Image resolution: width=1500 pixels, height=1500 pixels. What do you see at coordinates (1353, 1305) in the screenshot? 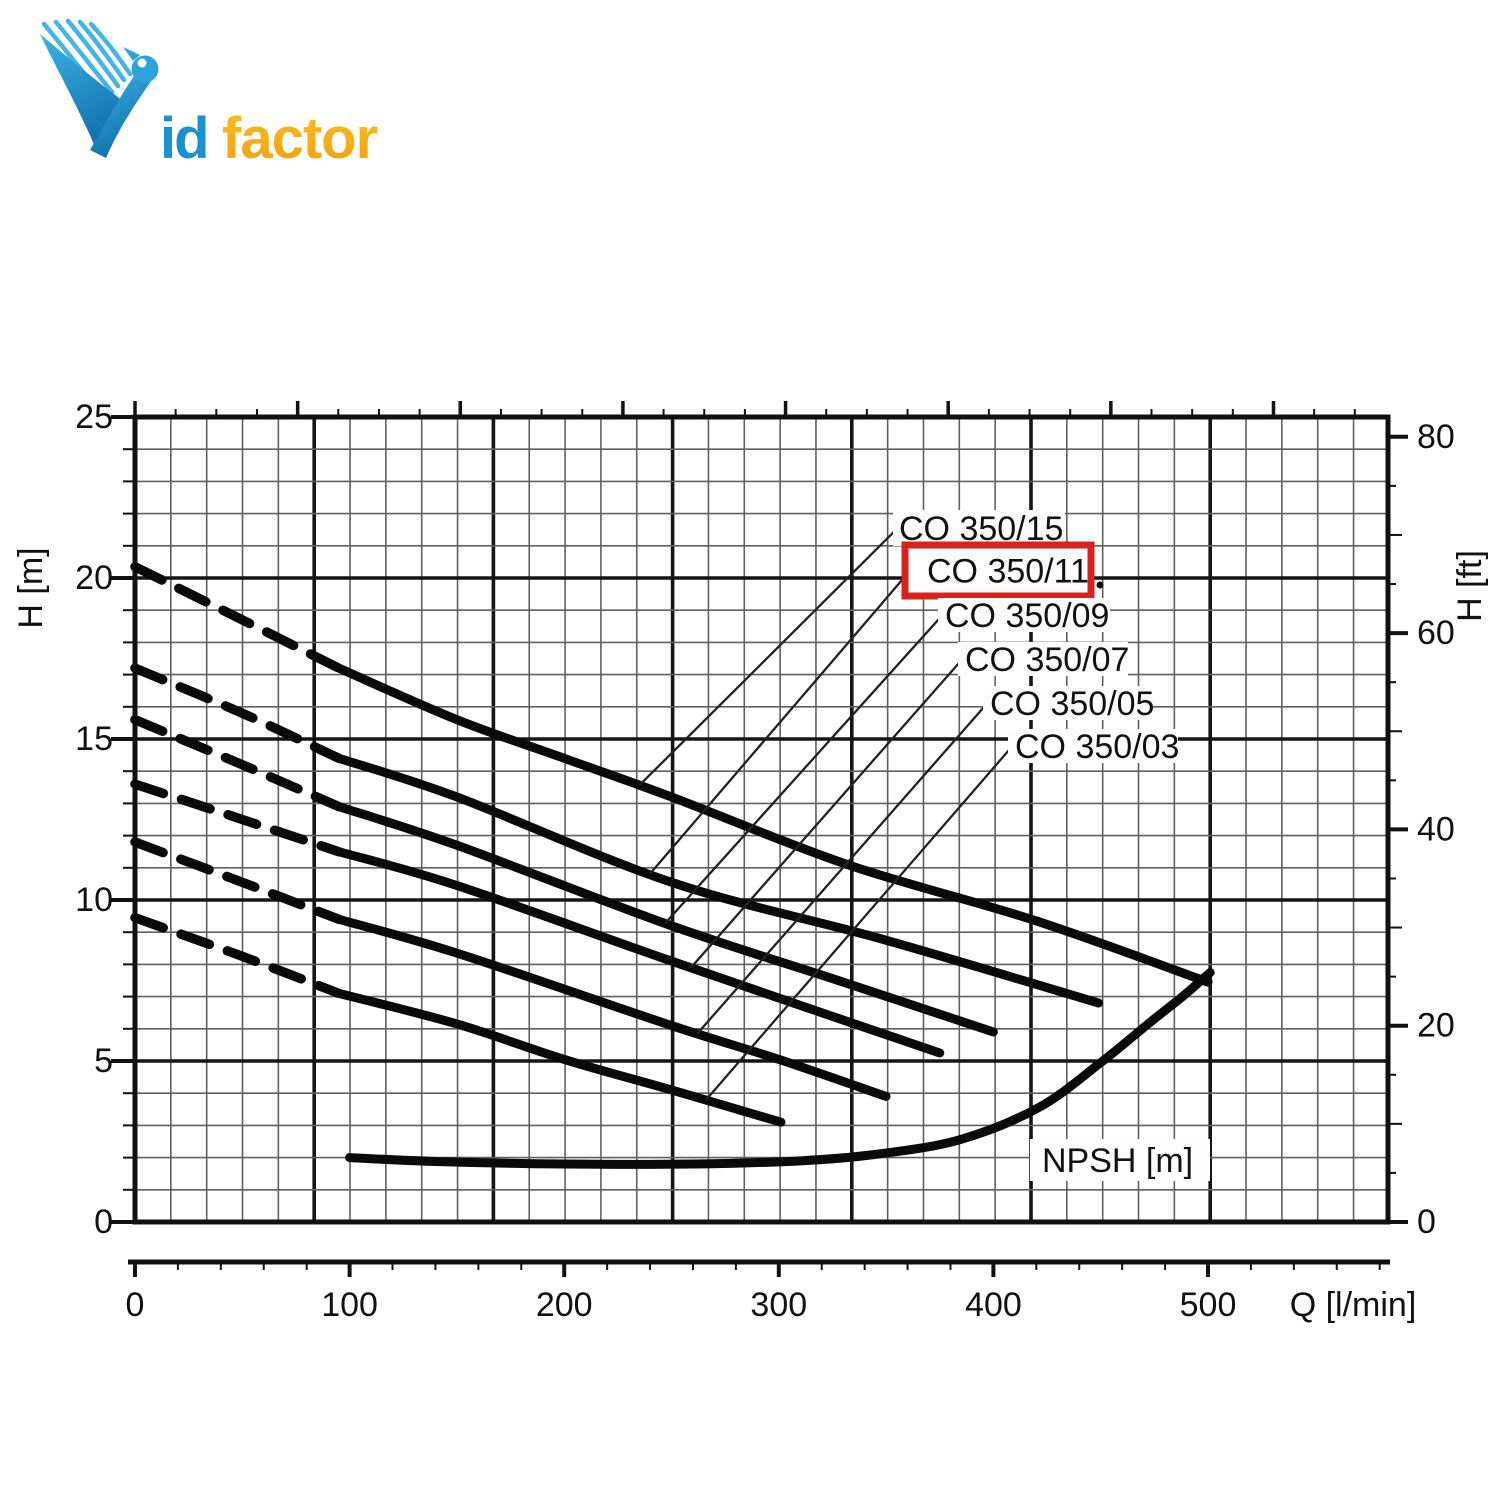
I see `x-axis-title: Q [l/min]` at bounding box center [1353, 1305].